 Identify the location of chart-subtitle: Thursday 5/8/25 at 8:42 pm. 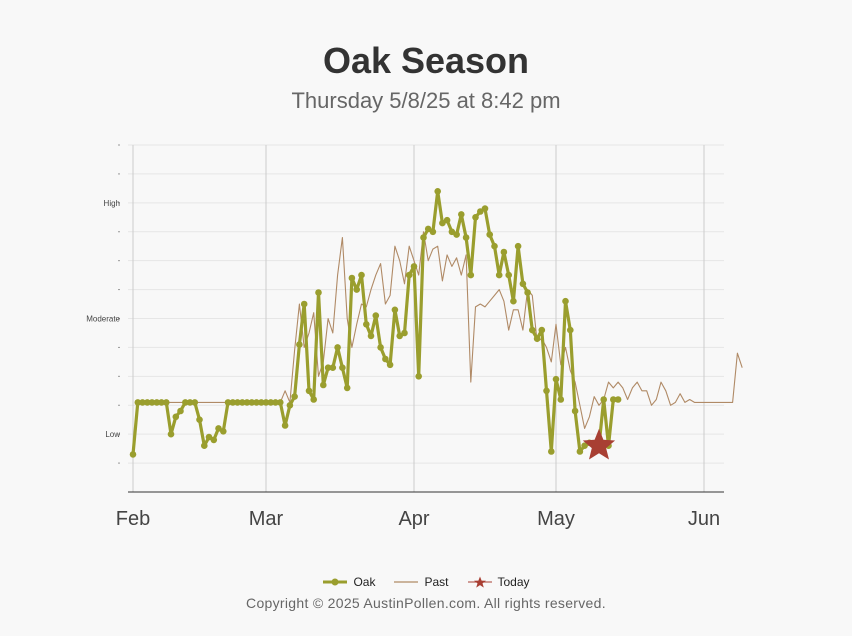
(426, 100).